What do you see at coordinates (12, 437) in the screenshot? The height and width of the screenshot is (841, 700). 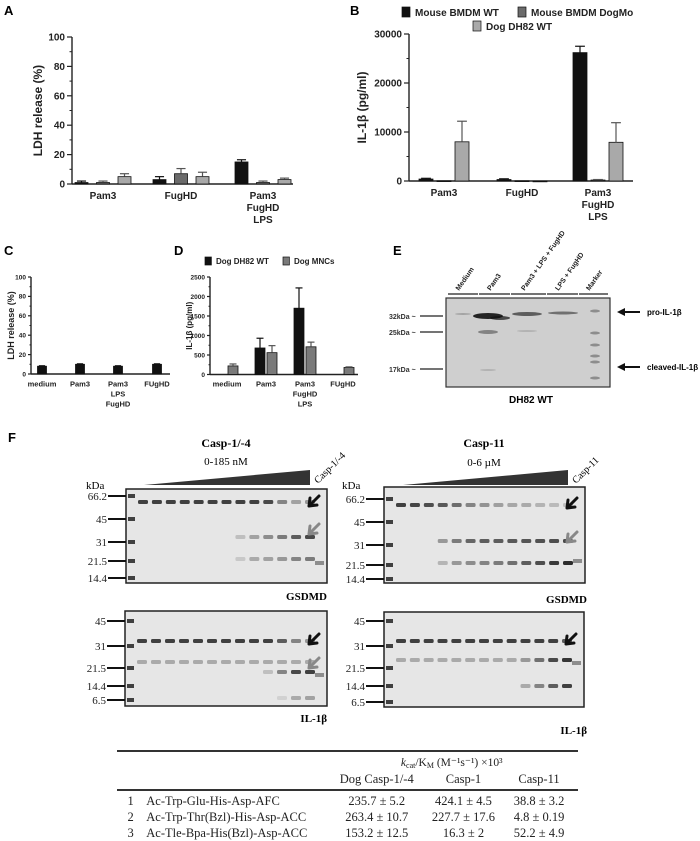 I see `panel-label-f: F` at bounding box center [12, 437].